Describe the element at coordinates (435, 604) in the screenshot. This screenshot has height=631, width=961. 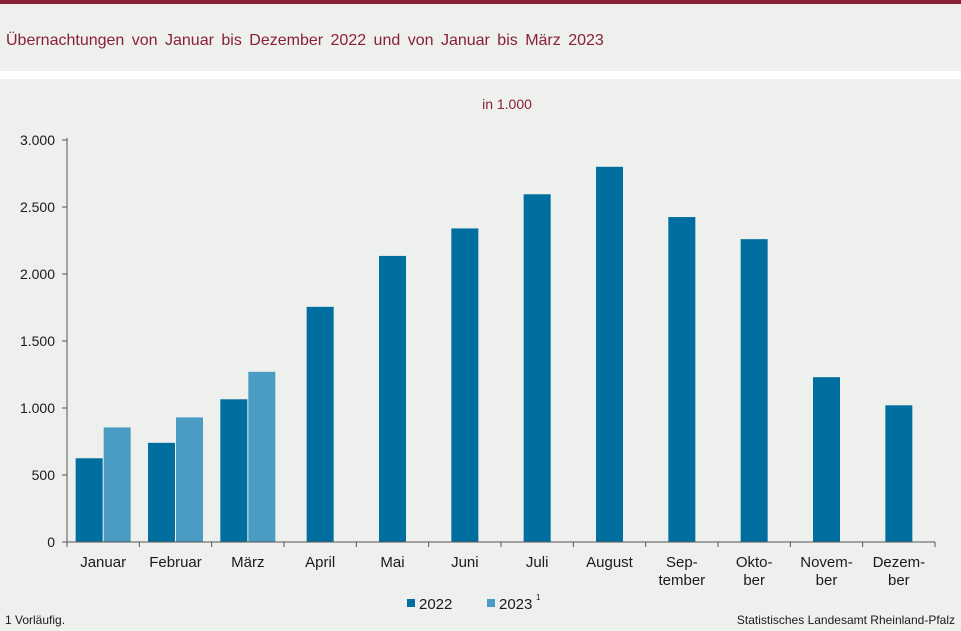
I see `legend-label-2022: 2022` at that location.